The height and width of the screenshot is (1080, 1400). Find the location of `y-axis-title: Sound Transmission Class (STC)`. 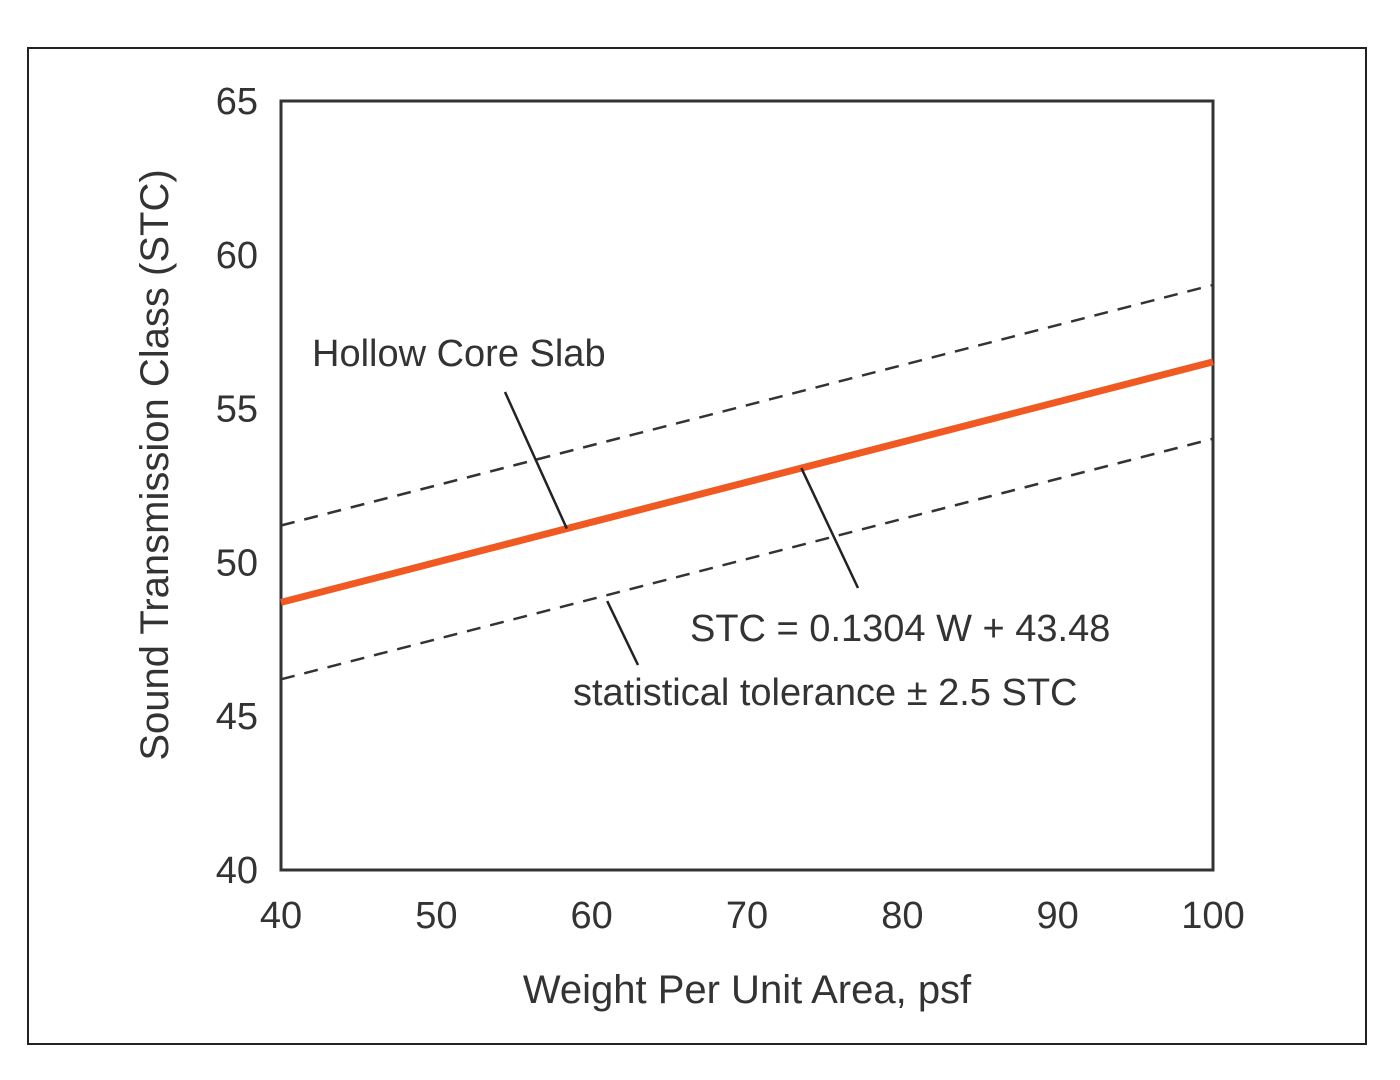

y-axis-title: Sound Transmission Class (STC) is located at coordinates (155, 464).